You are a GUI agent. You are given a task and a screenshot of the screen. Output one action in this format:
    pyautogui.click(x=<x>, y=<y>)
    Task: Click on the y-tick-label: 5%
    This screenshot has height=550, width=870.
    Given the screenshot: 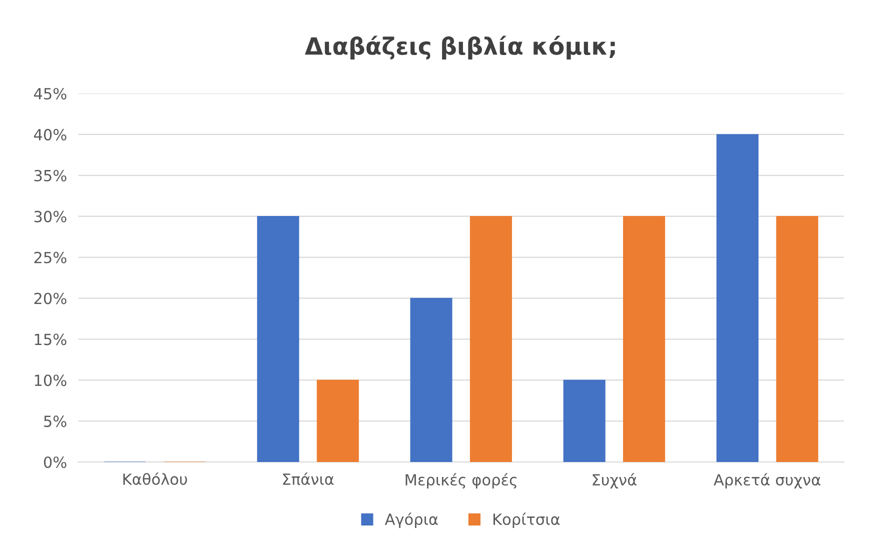 What is the action you would take?
    pyautogui.click(x=55, y=422)
    